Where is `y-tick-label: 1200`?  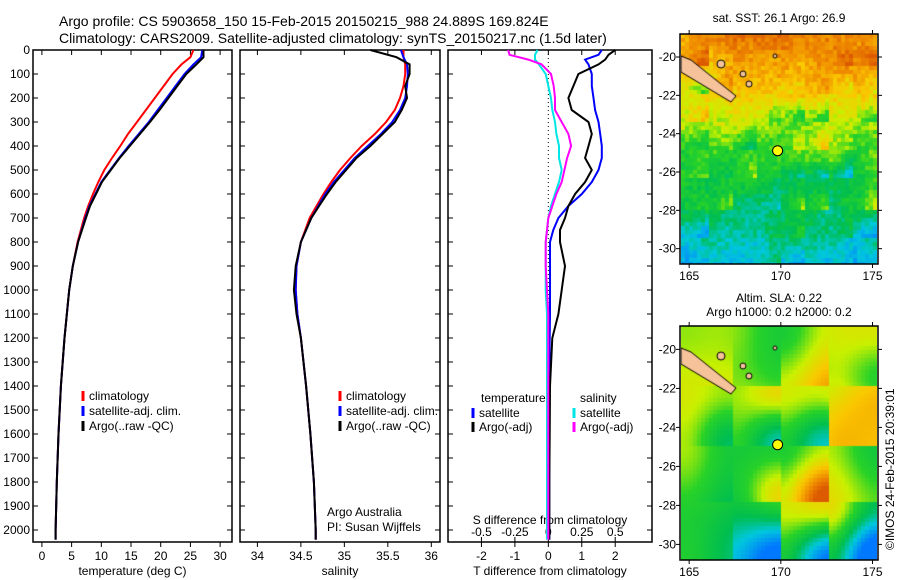
y-tick-label: 1200 is located at coordinates (16, 338).